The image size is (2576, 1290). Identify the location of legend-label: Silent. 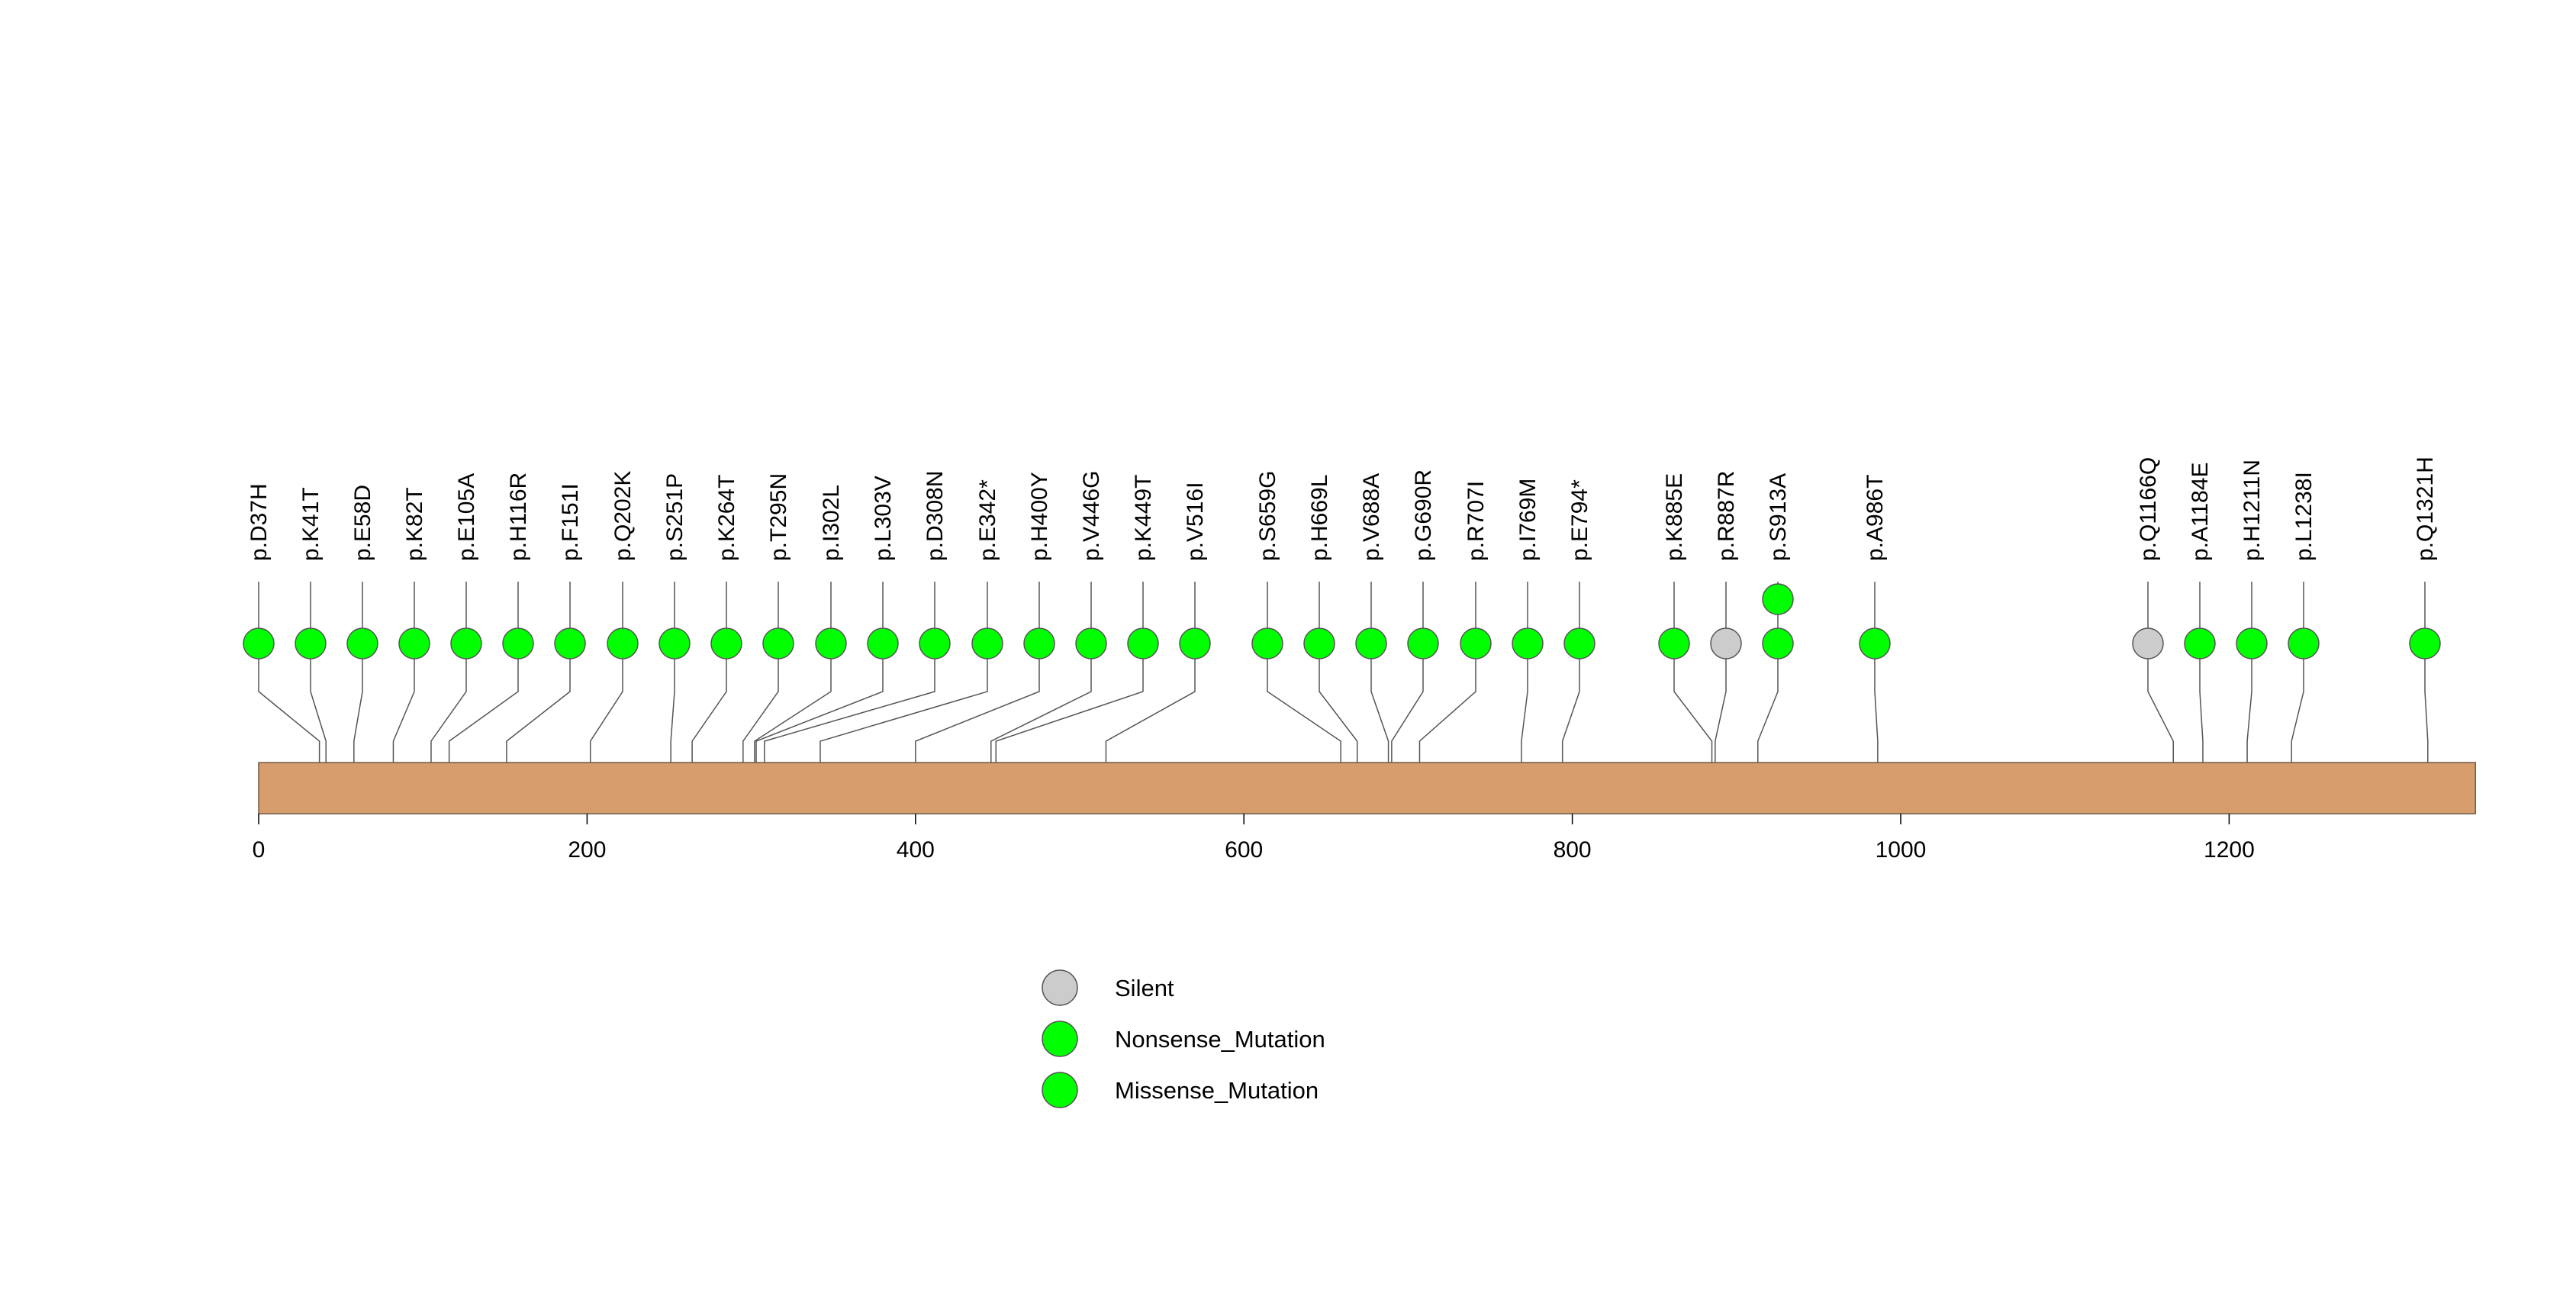
(1144, 988).